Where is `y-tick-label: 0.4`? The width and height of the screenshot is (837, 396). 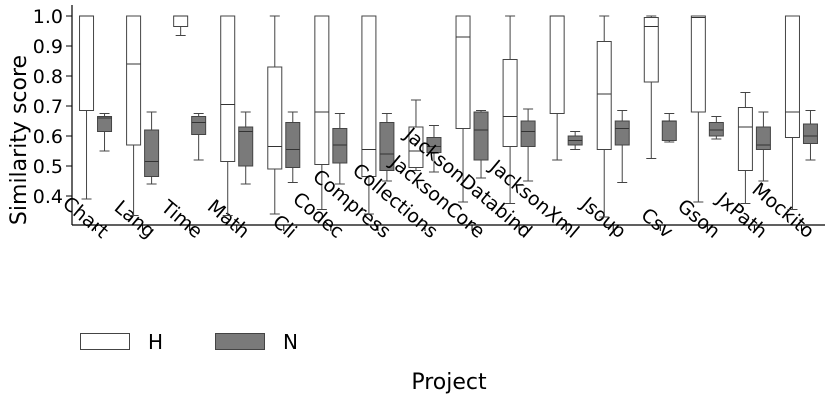
y-tick-label: 0.4 is located at coordinates (48, 197).